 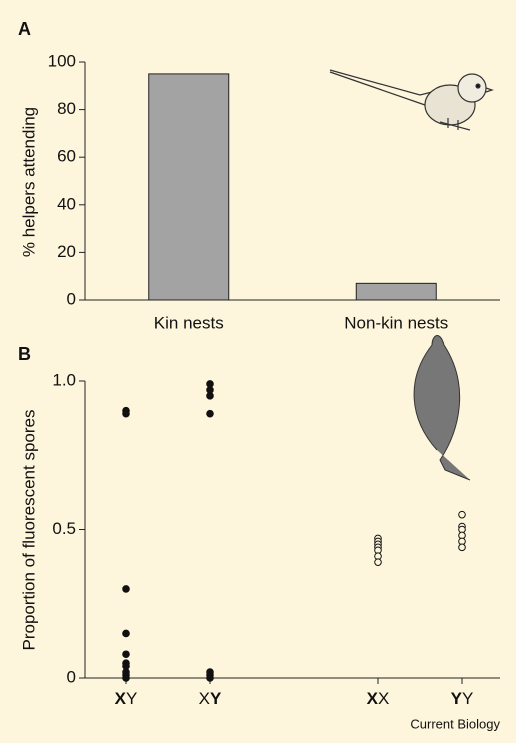 What do you see at coordinates (64, 528) in the screenshot?
I see `y-tick-label: 0.5` at bounding box center [64, 528].